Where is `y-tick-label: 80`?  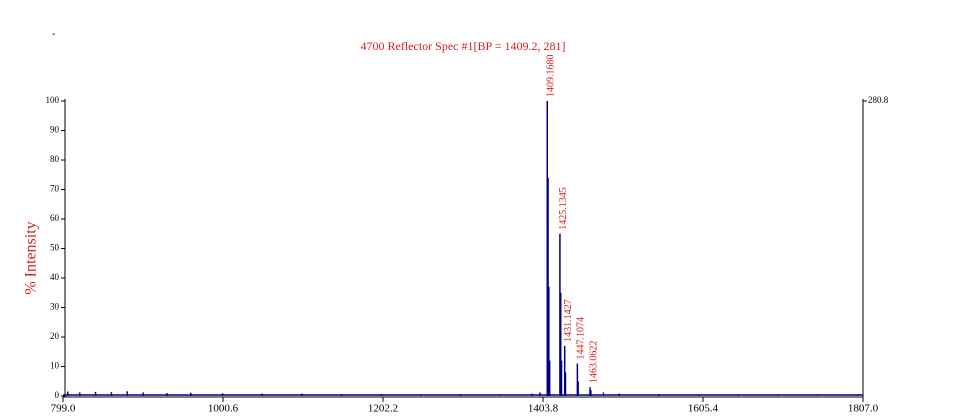
y-tick-label: 80 is located at coordinates (55, 159).